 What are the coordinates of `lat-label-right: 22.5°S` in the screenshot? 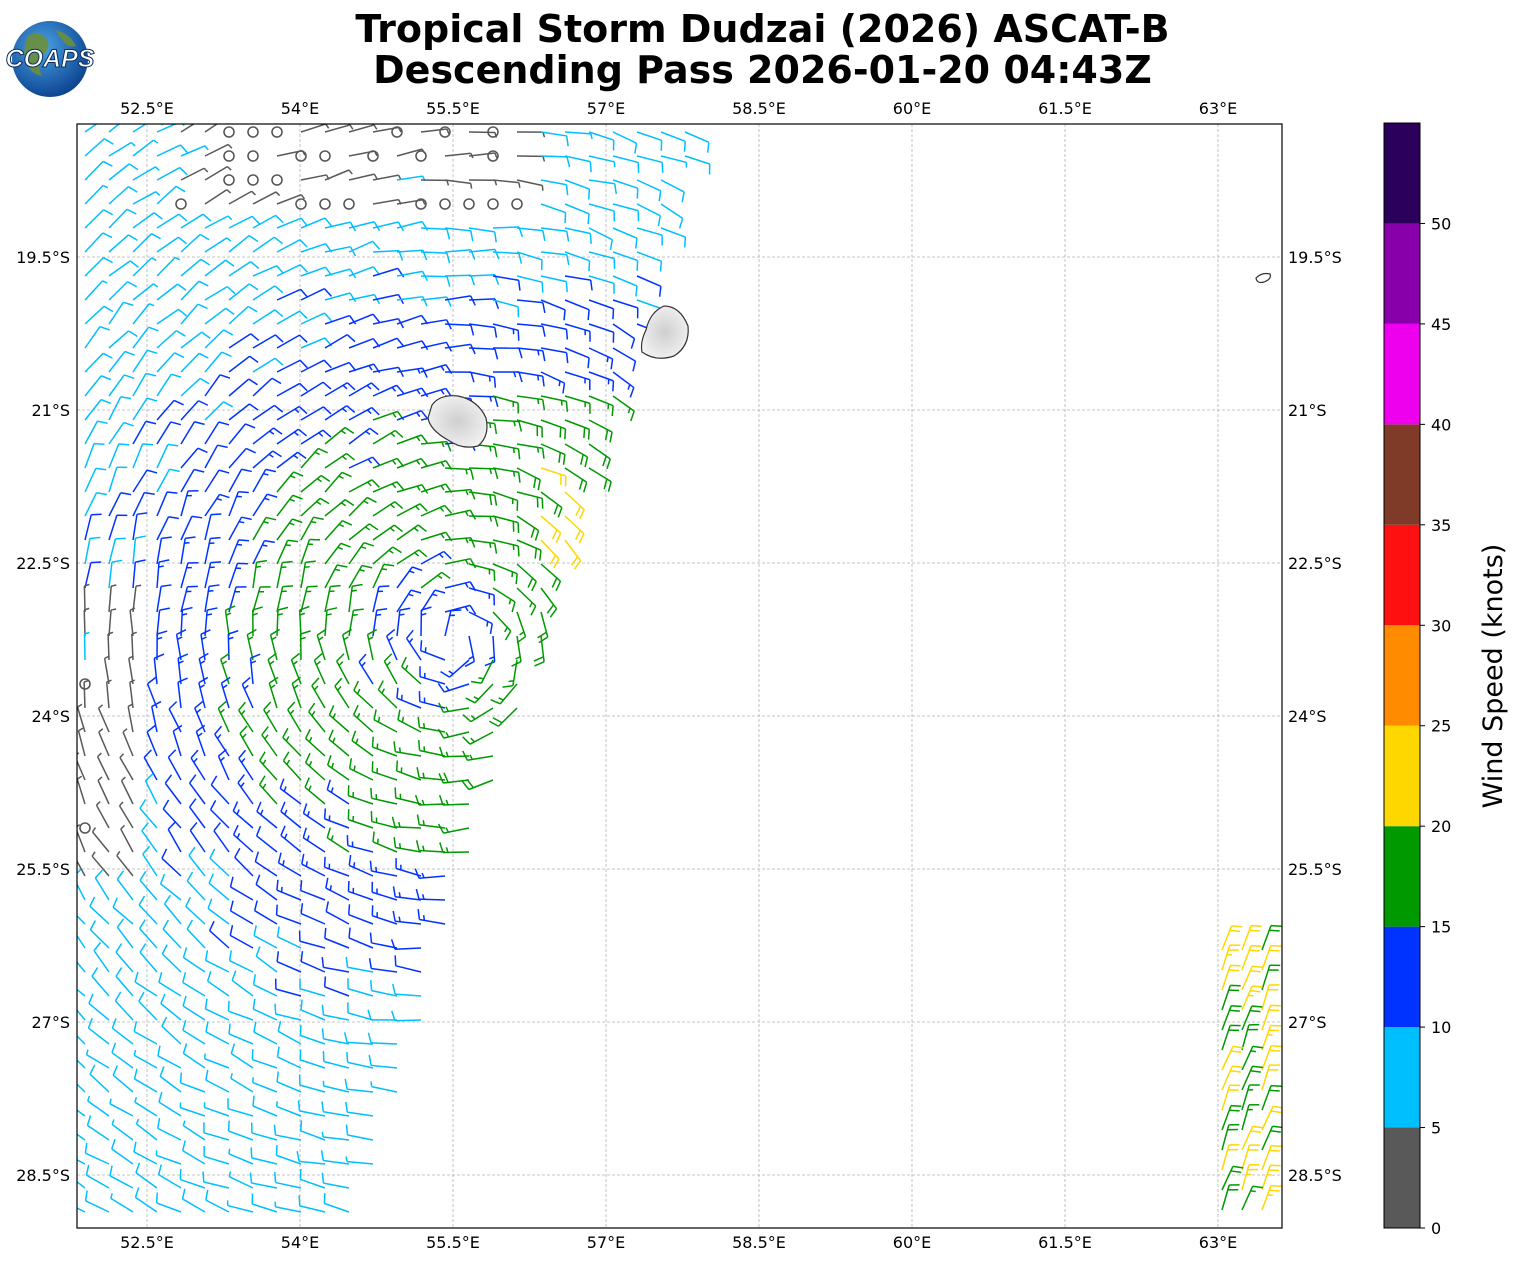 It's located at (1315, 563).